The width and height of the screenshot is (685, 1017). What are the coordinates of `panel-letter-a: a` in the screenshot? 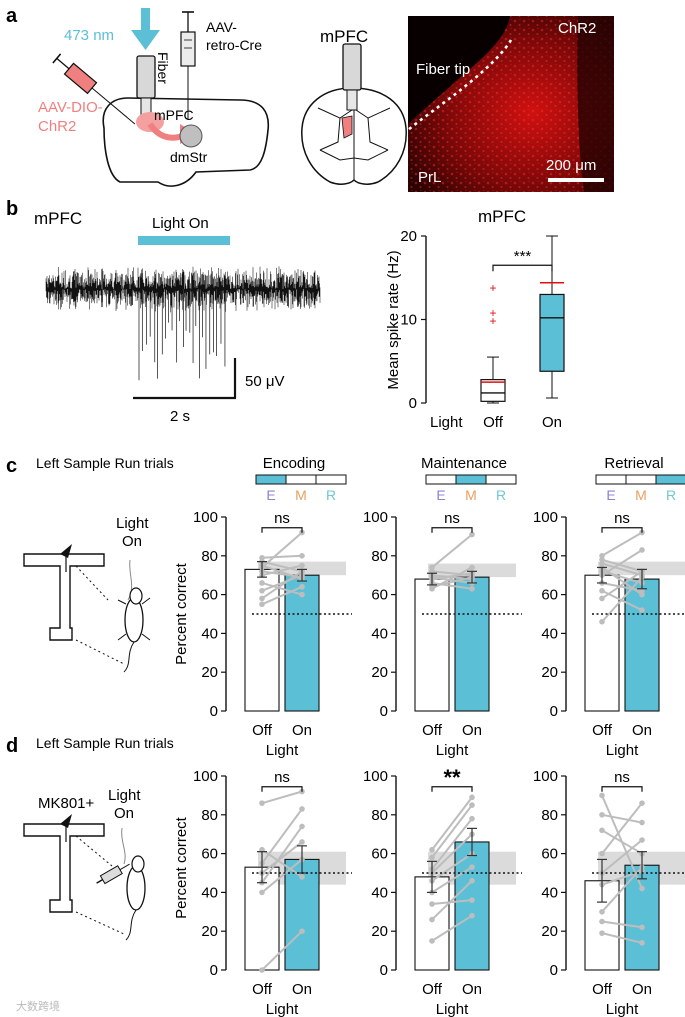 It's located at (12, 16).